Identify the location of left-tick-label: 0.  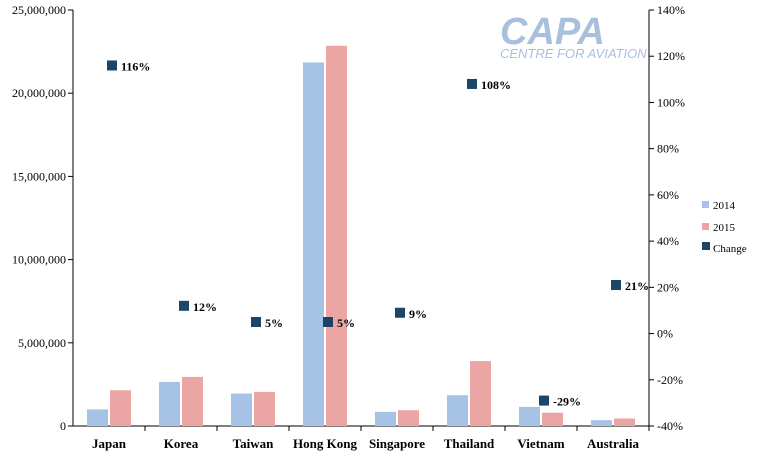
(63, 426).